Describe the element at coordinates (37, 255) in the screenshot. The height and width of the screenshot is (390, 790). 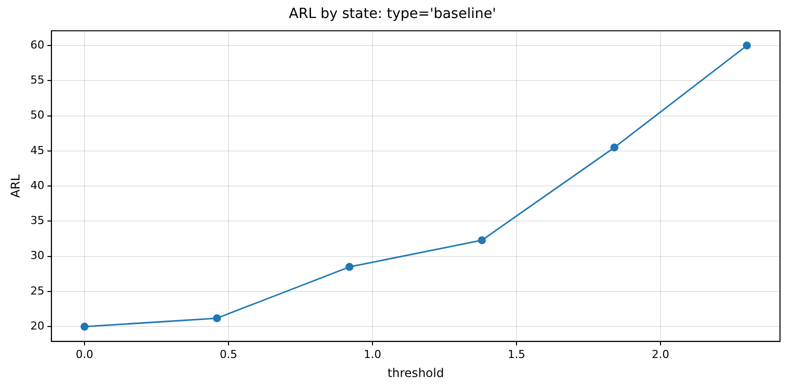
I see `y-tick-label: 30` at that location.